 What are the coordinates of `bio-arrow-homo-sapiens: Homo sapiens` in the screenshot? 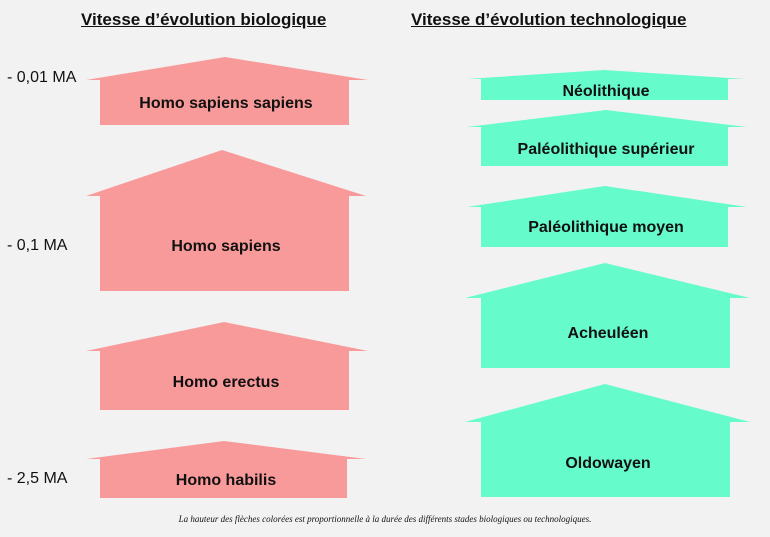 It's located at (226, 220).